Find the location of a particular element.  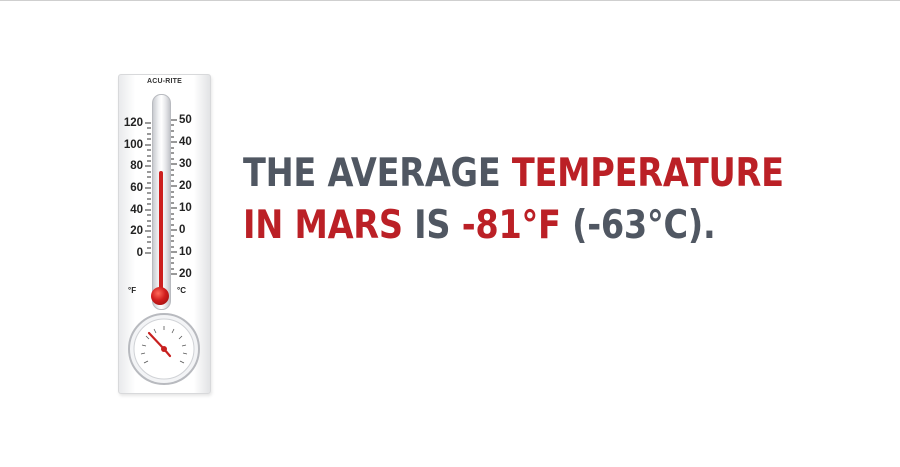

headline-line-2: IN MARS IS -81°F (-63°C). is located at coordinates (513, 226).